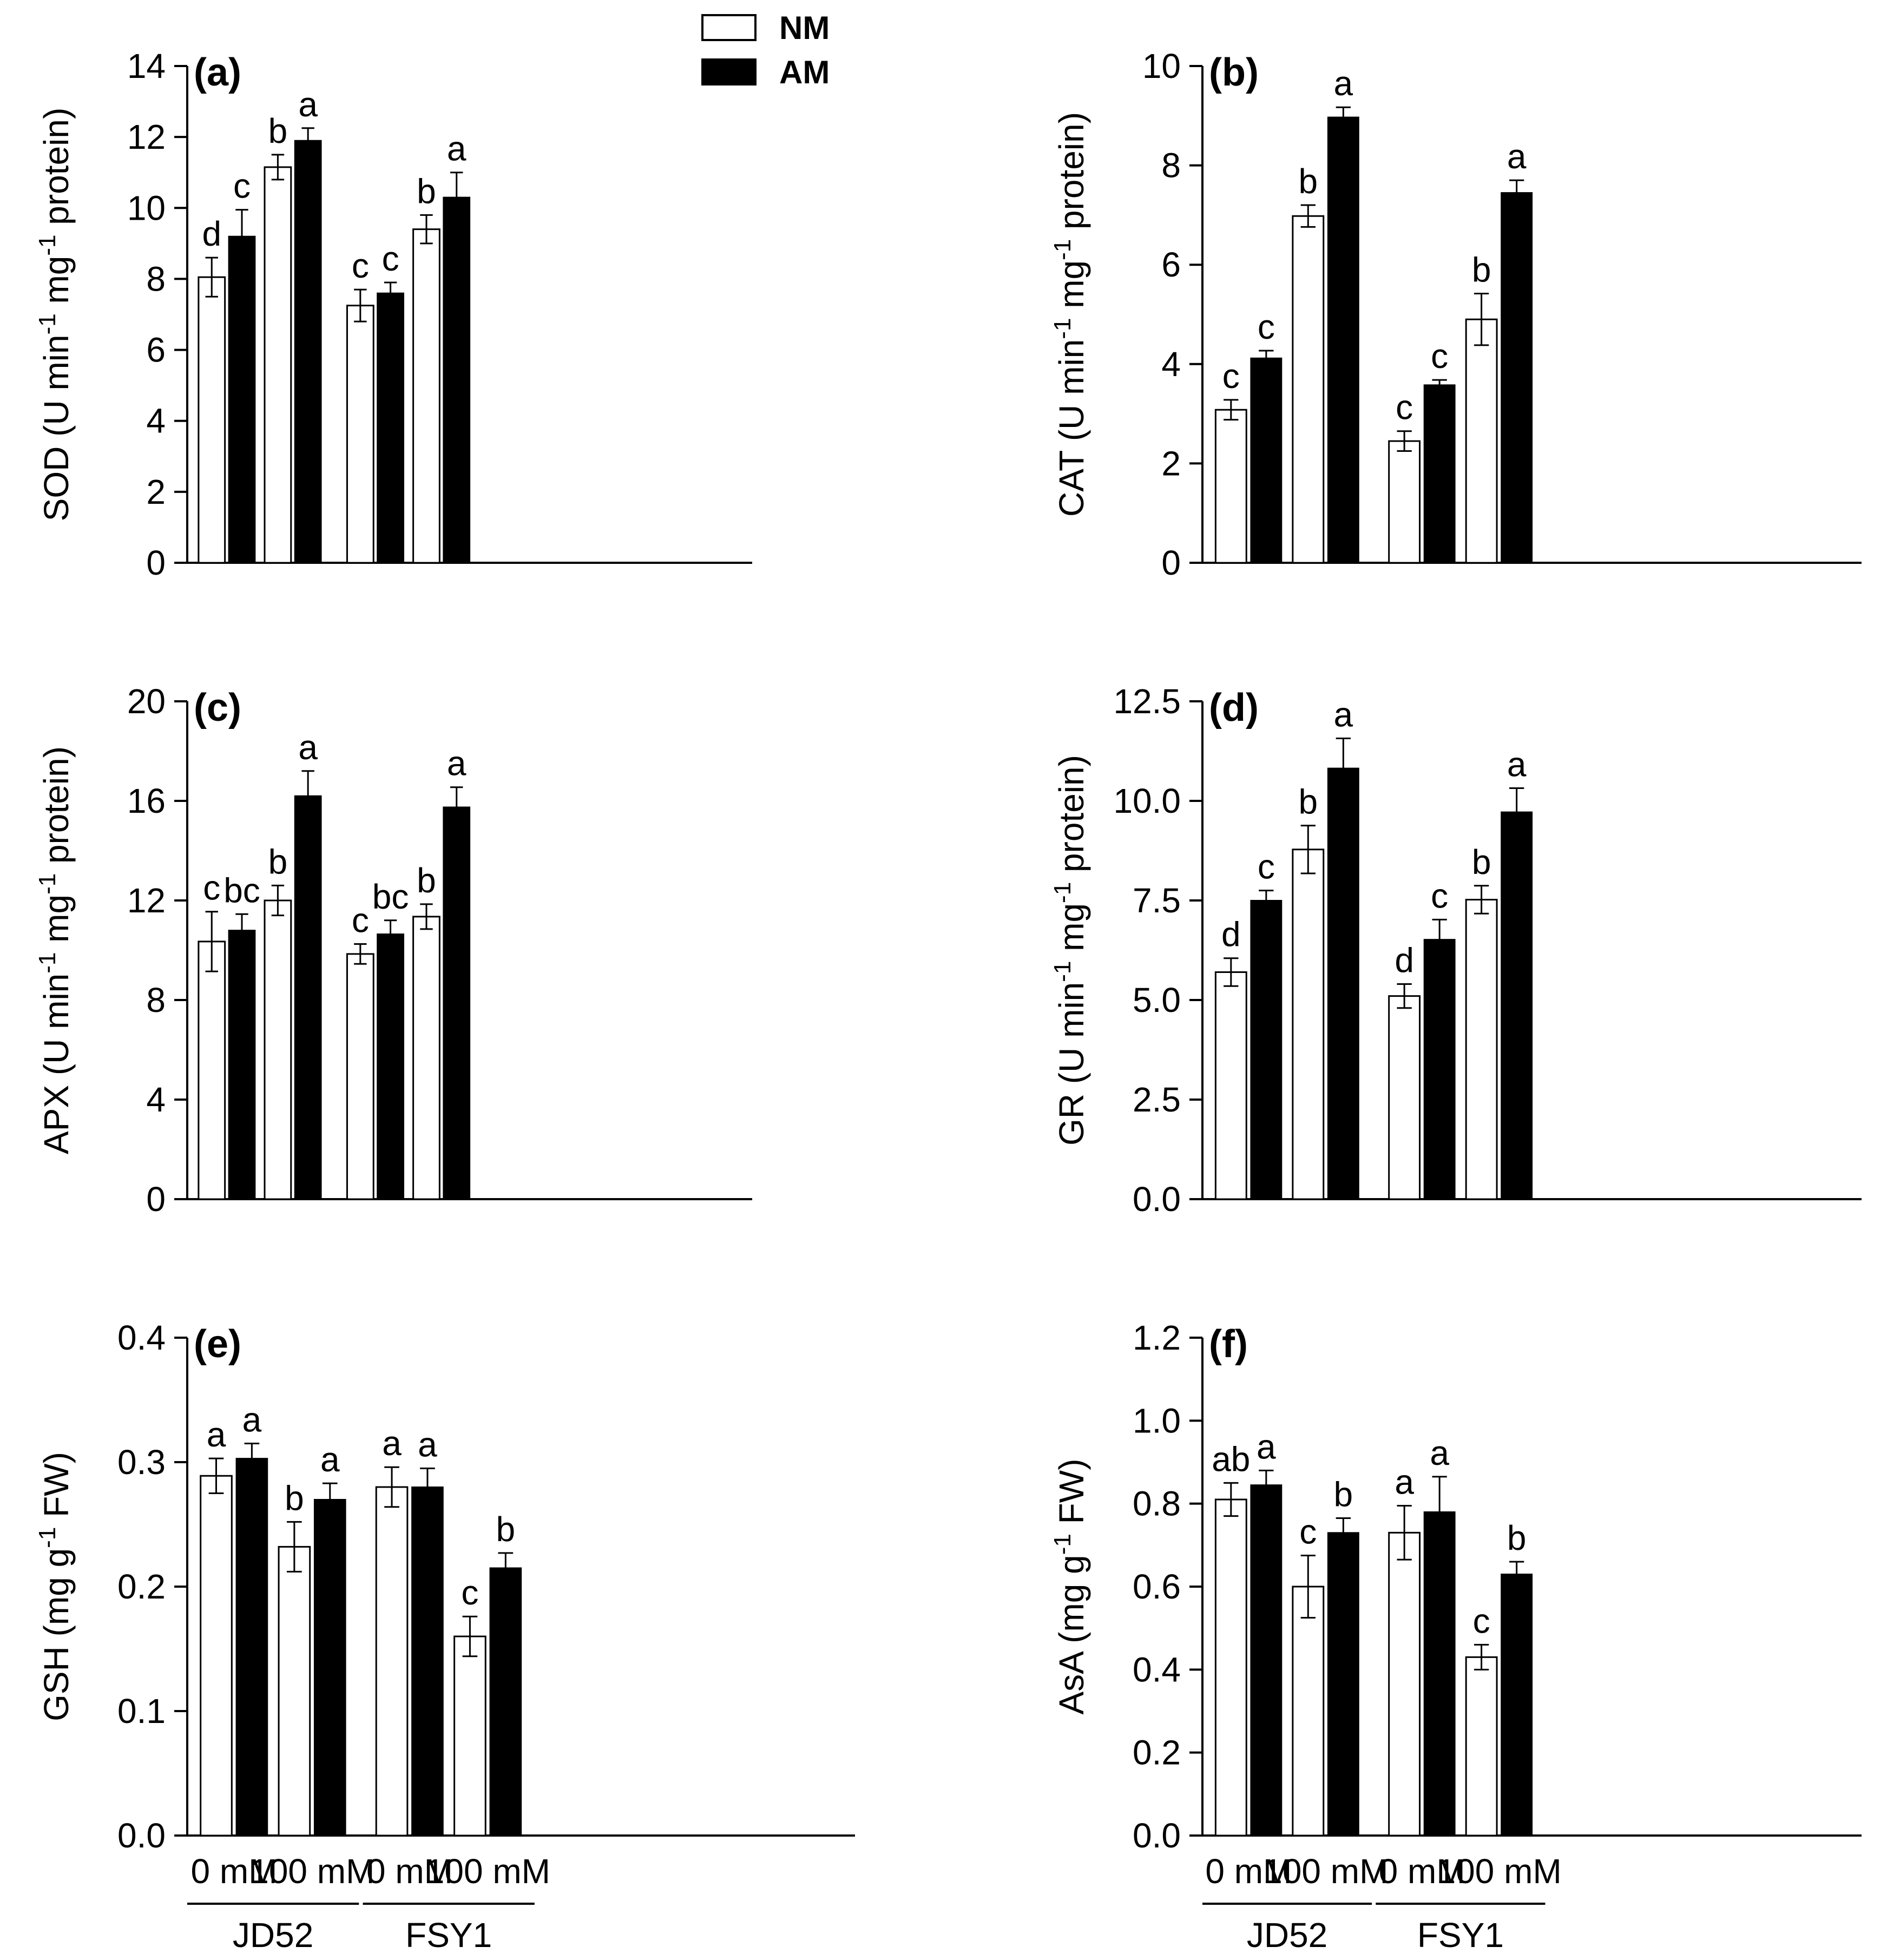  What do you see at coordinates (729, 71) in the screenshot?
I see `legend-swatch-am` at bounding box center [729, 71].